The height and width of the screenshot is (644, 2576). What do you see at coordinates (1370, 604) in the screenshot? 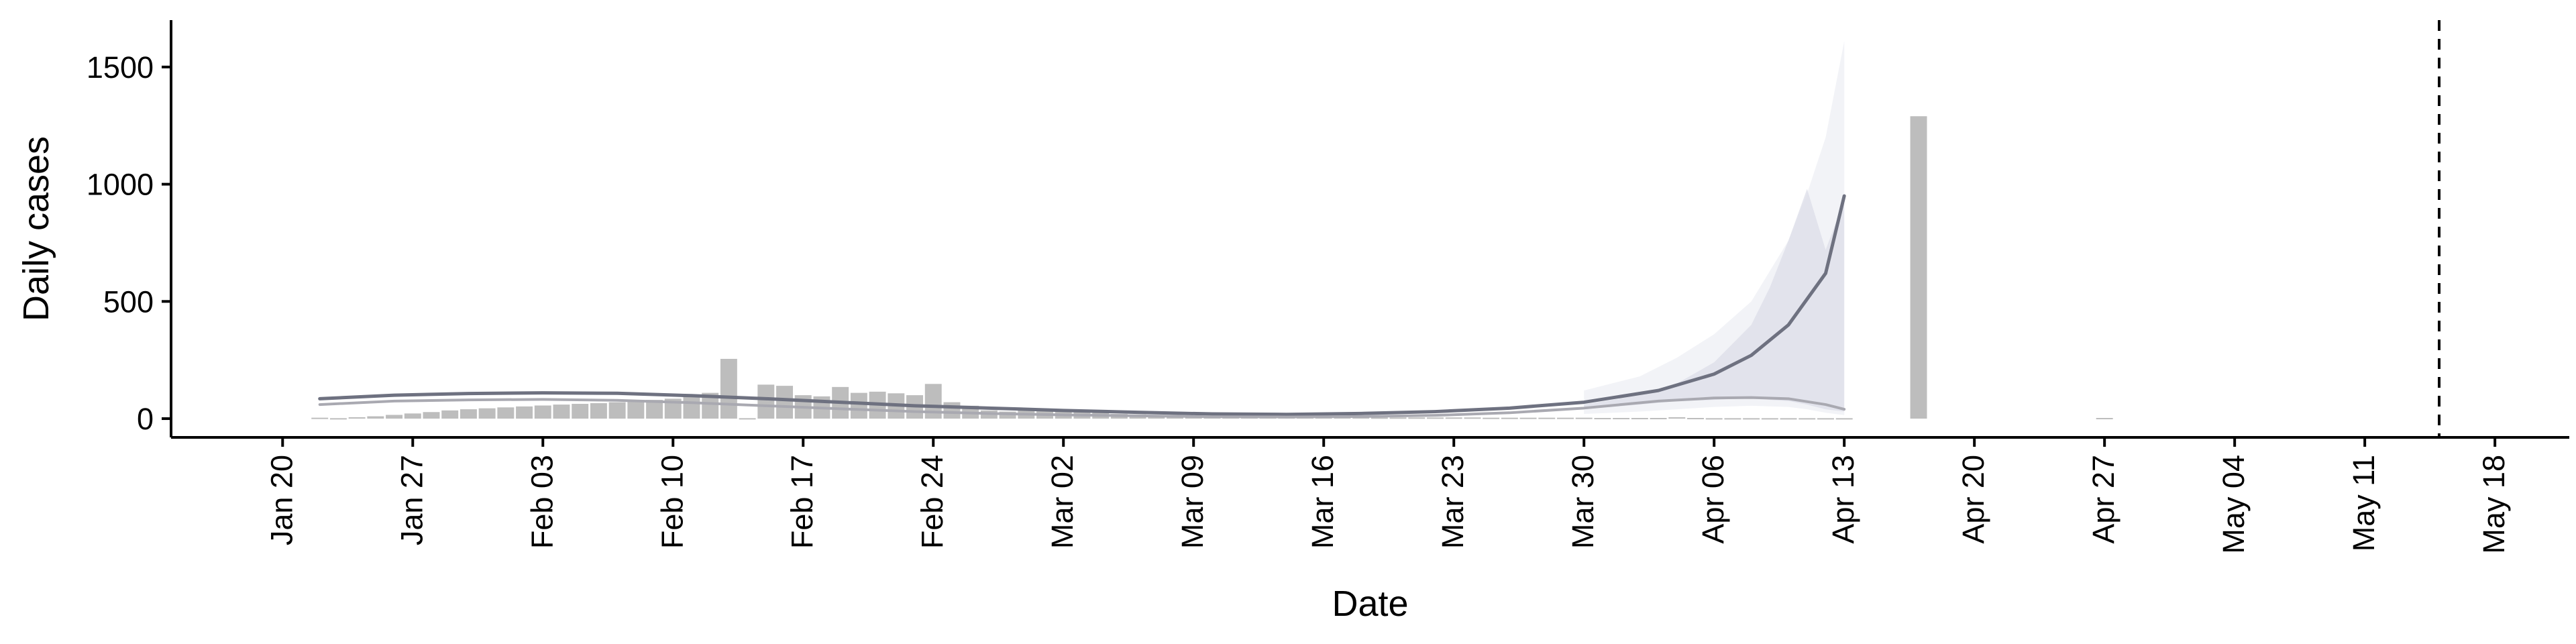
I see `x-axis-title: Date` at bounding box center [1370, 604].